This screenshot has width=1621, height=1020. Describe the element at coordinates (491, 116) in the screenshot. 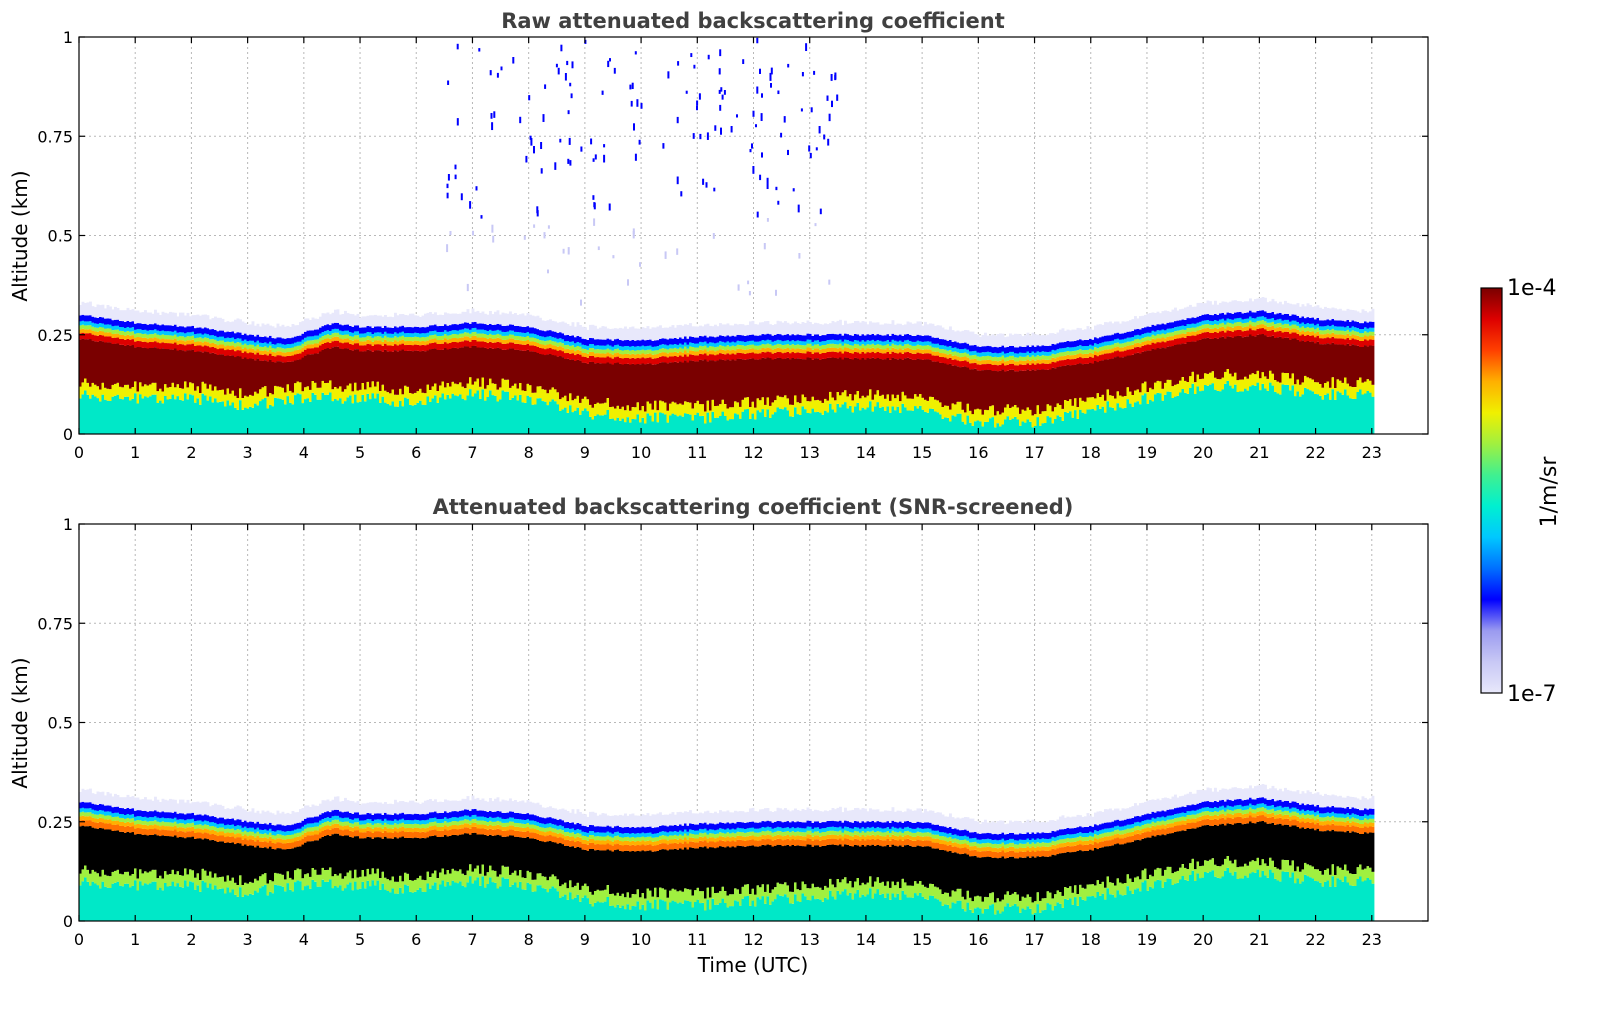

I see `sparse-signal-point` at that location.